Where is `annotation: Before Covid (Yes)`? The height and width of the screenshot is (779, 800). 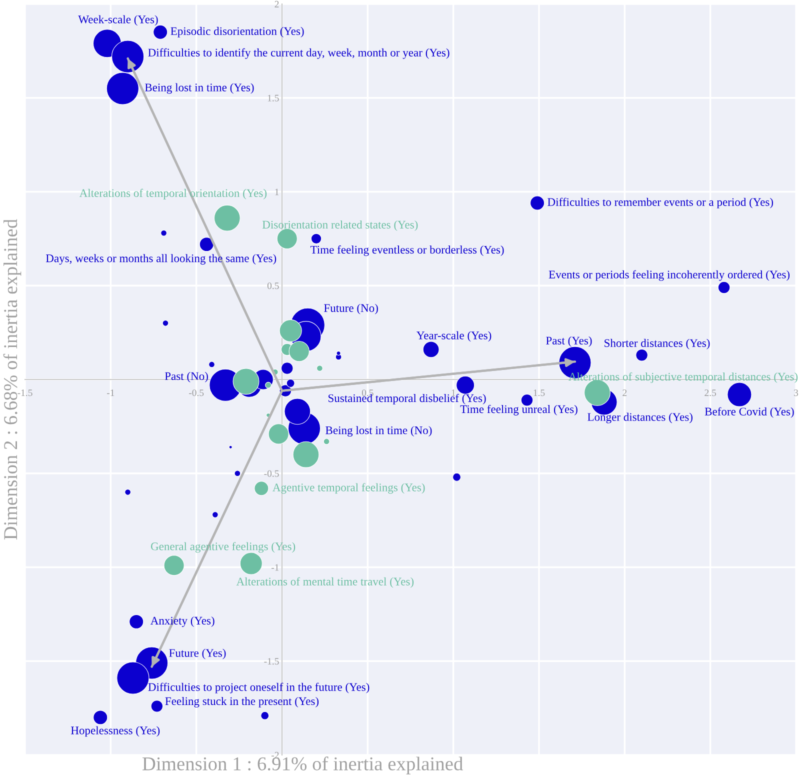 annotation: Before Covid (Yes) is located at coordinates (749, 412).